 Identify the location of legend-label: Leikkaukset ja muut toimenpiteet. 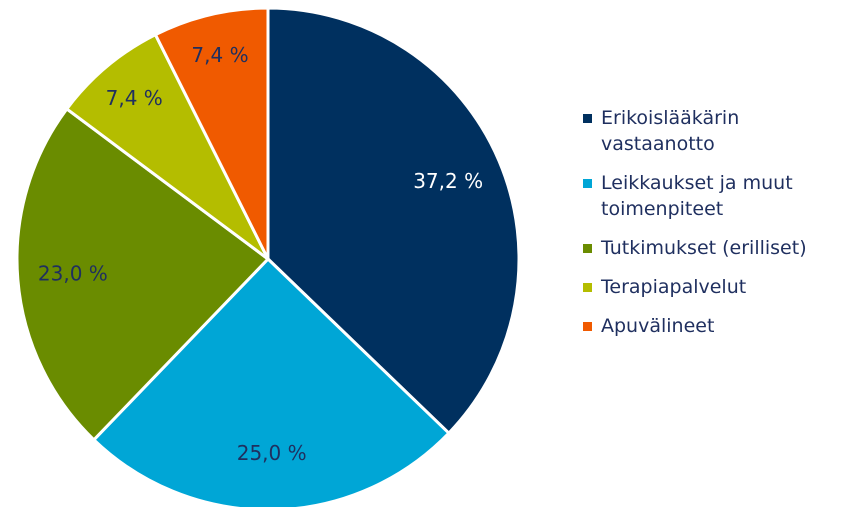
(697, 196).